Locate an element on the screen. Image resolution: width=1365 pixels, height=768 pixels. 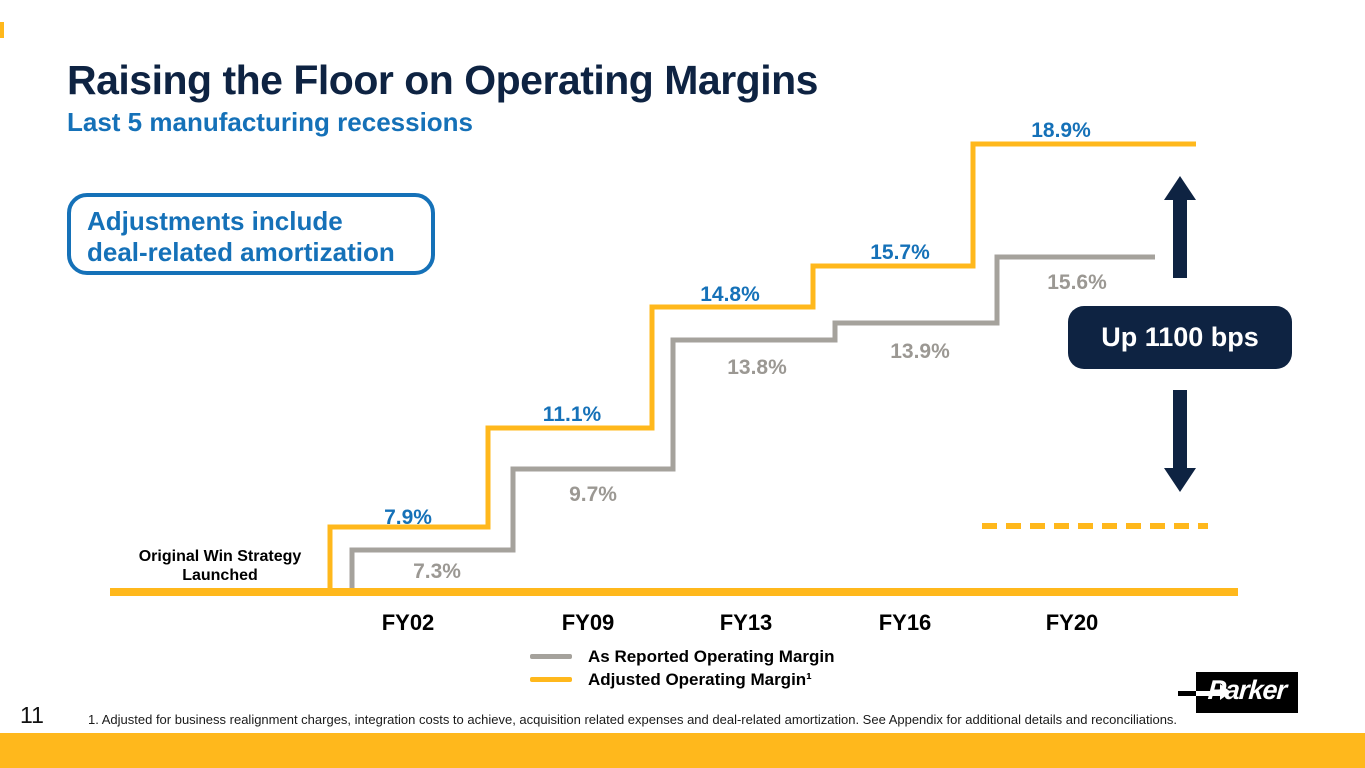
parker-logo-arrow-tail is located at coordinates (1189, 693).